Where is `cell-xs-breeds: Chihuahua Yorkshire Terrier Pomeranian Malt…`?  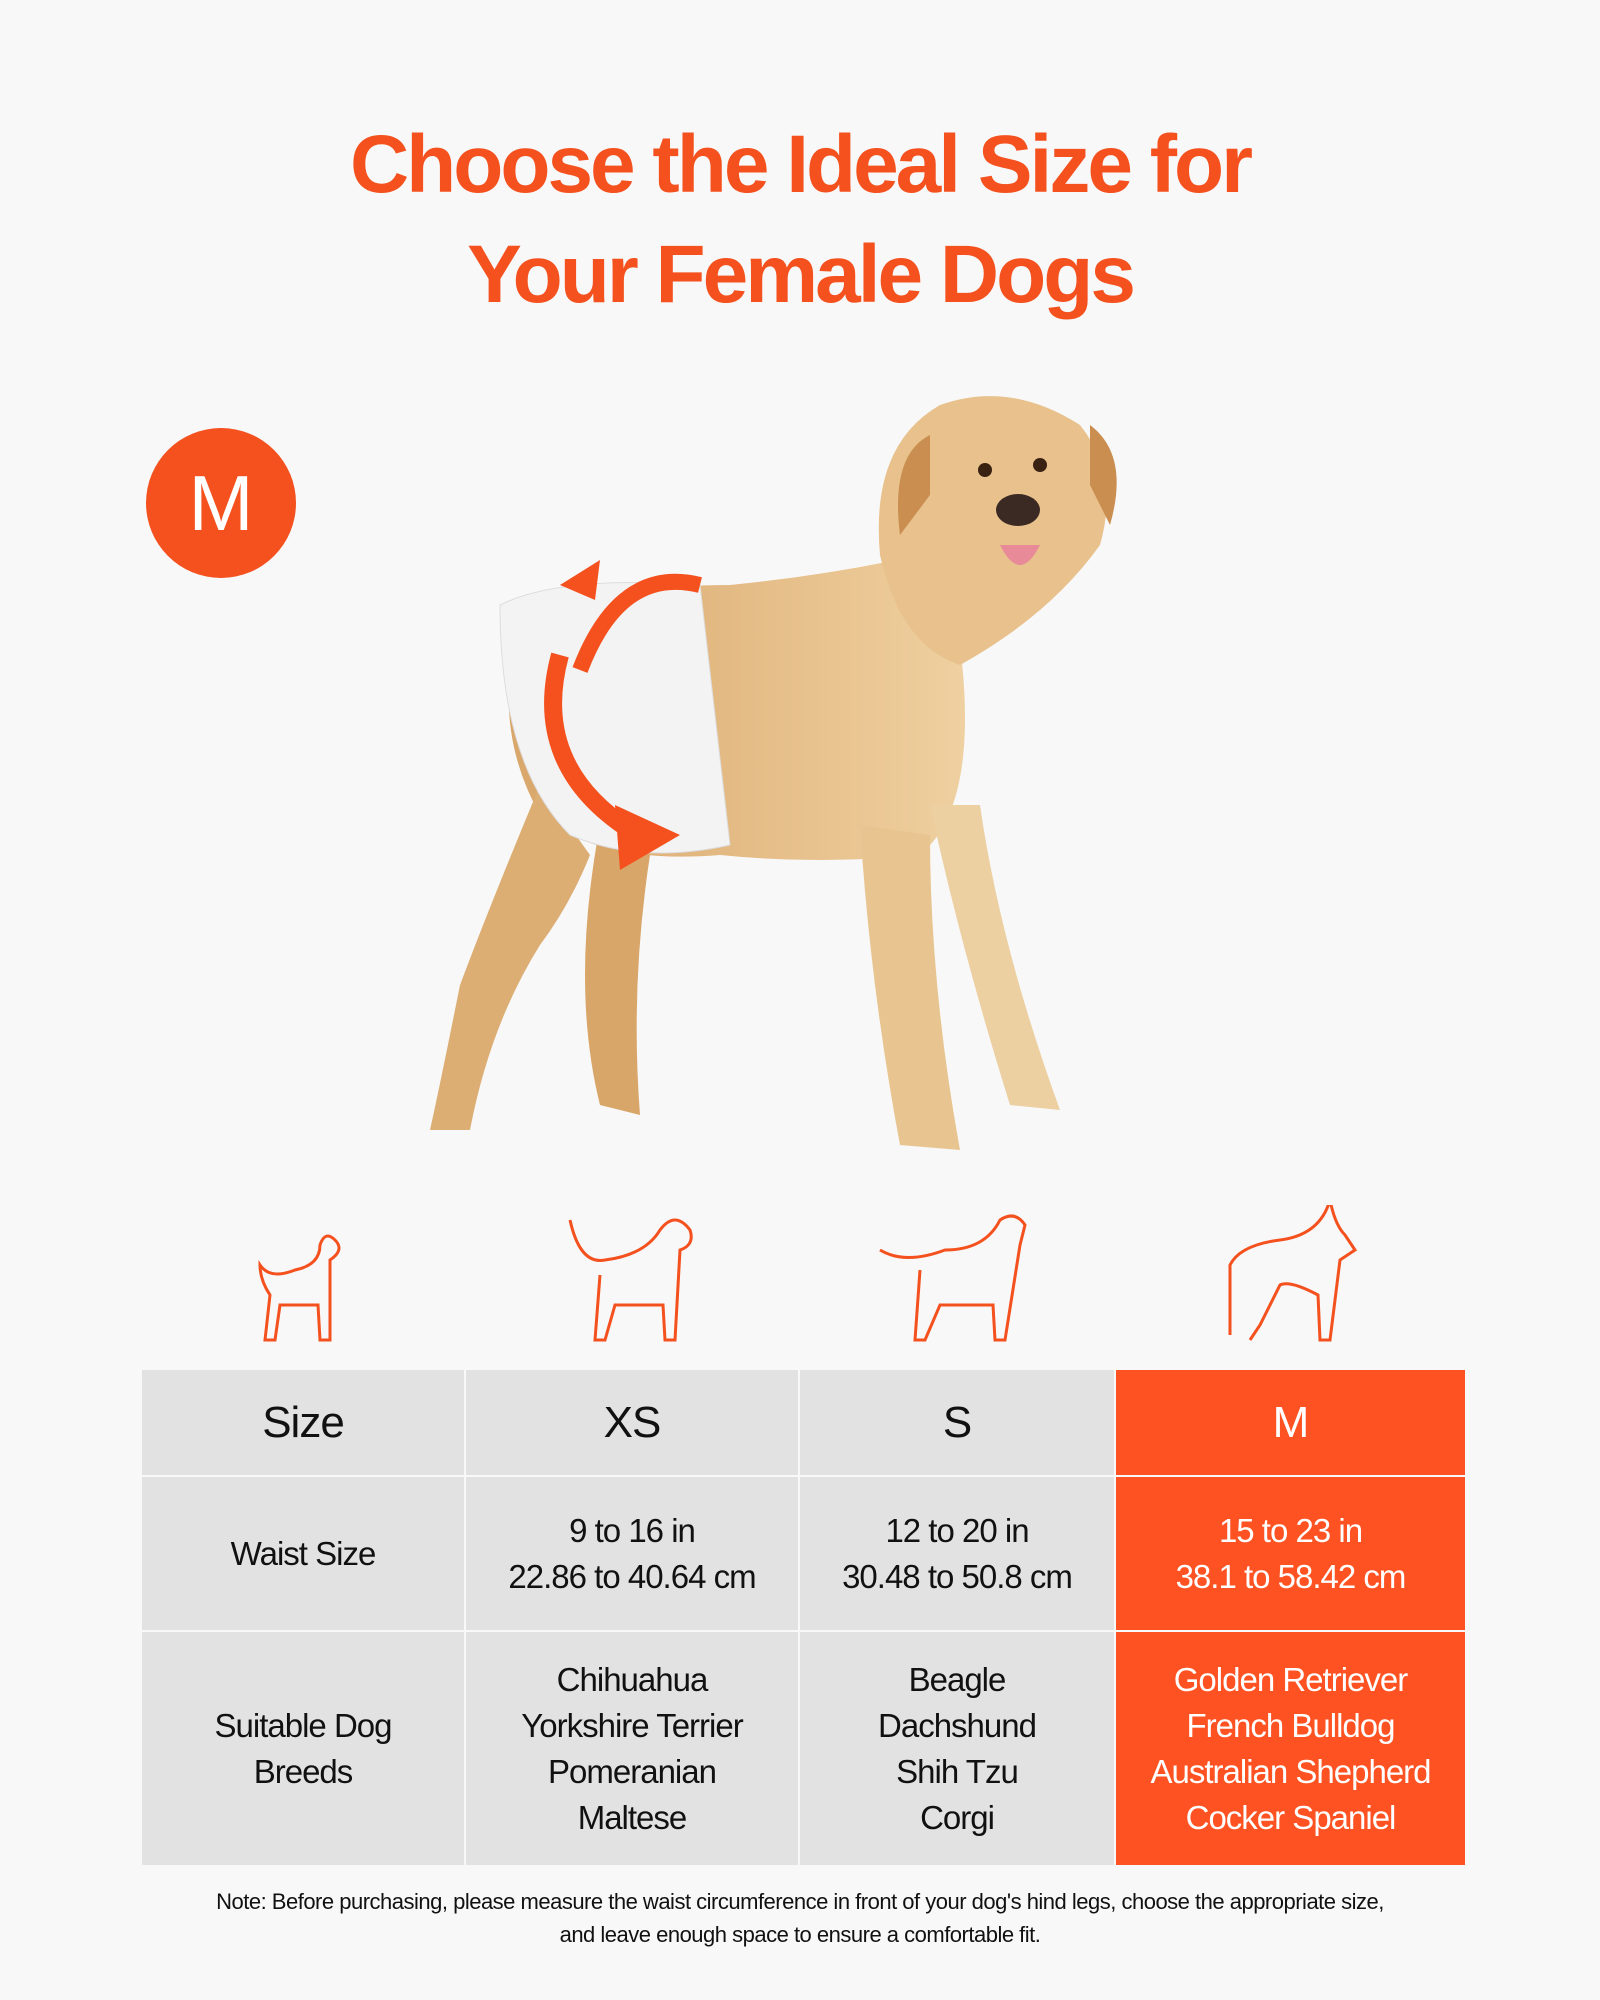
cell-xs-breeds: Chihuahua Yorkshire Terrier Pomeranian Malt… is located at coordinates (632, 1748).